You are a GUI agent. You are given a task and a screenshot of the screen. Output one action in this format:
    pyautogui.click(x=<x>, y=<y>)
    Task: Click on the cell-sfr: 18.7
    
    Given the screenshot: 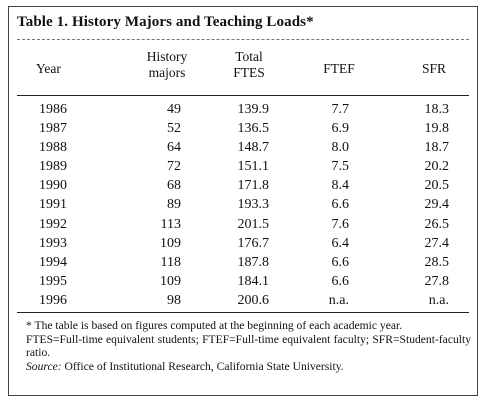 What is the action you would take?
    pyautogui.click(x=437, y=148)
    